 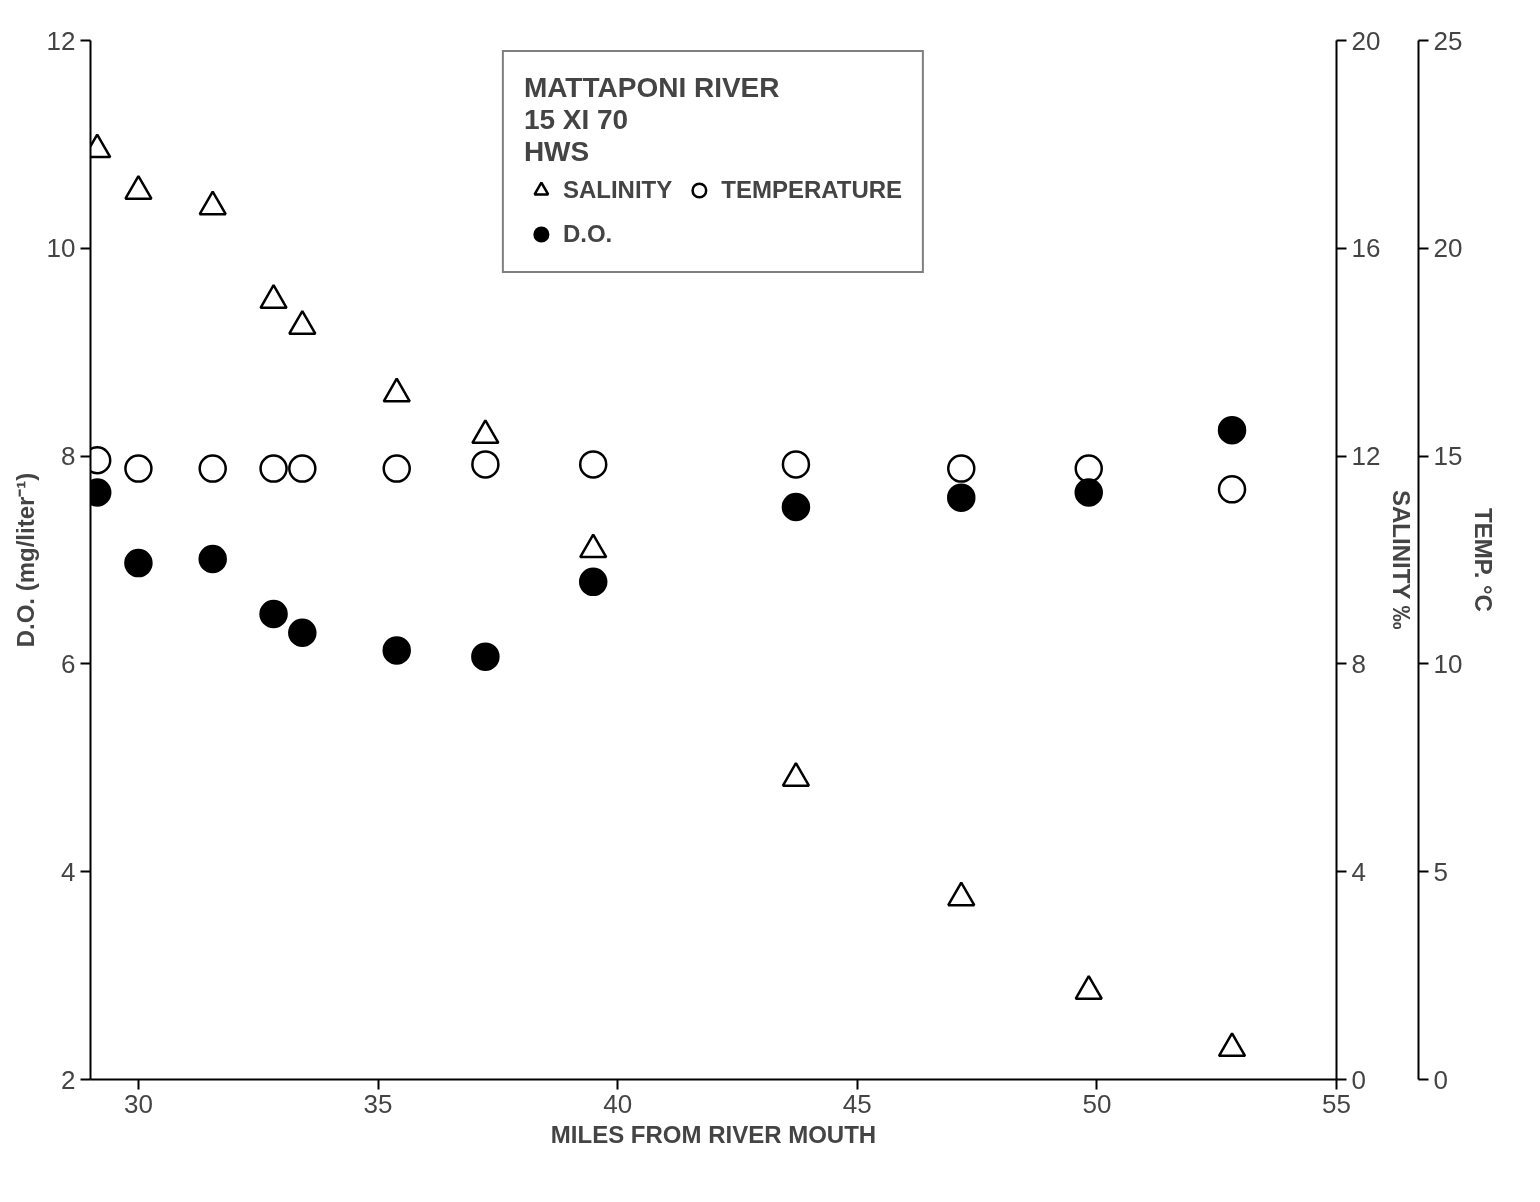 I want to click on x-tick-label: 30, so click(x=138, y=1103).